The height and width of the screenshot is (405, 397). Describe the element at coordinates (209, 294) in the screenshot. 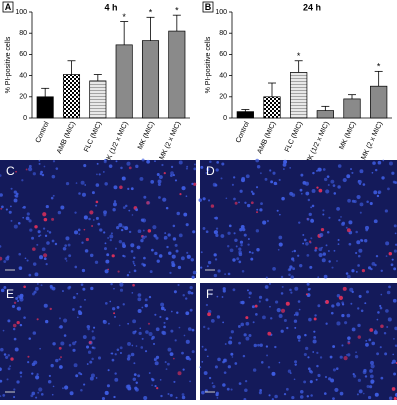

I see `panel-label: F` at that location.